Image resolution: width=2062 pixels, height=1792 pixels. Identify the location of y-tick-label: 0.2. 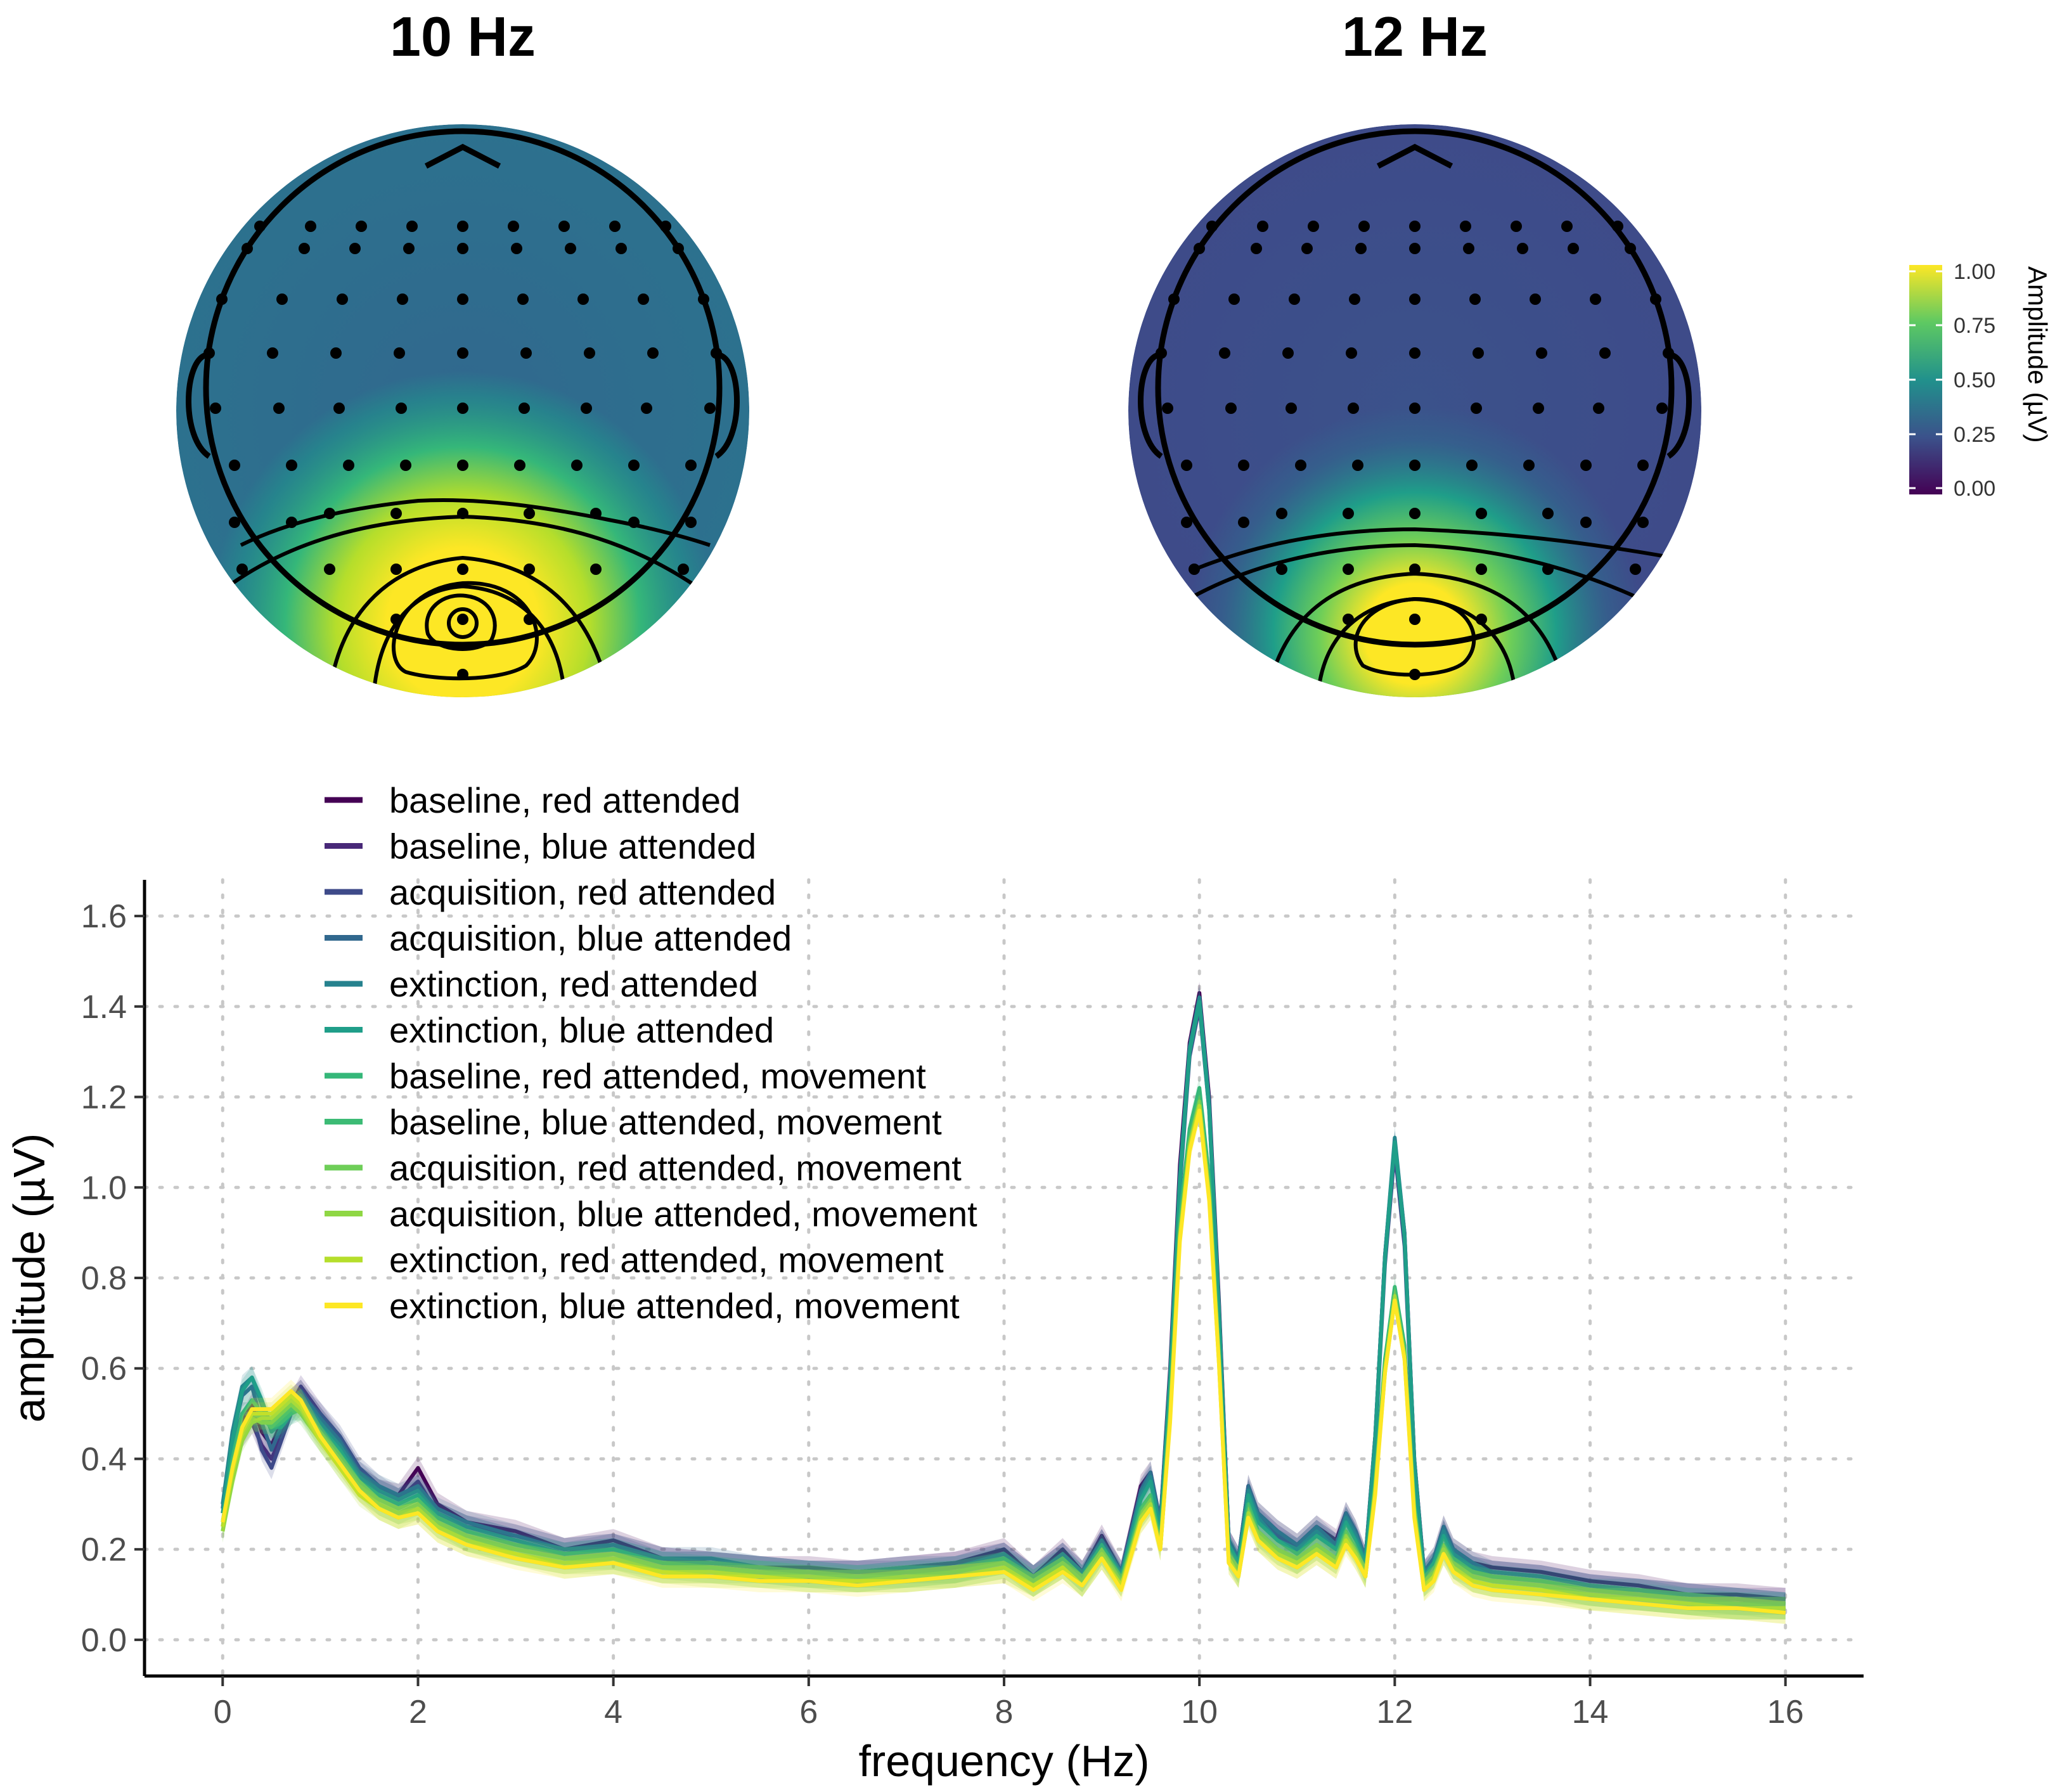
(104, 1549).